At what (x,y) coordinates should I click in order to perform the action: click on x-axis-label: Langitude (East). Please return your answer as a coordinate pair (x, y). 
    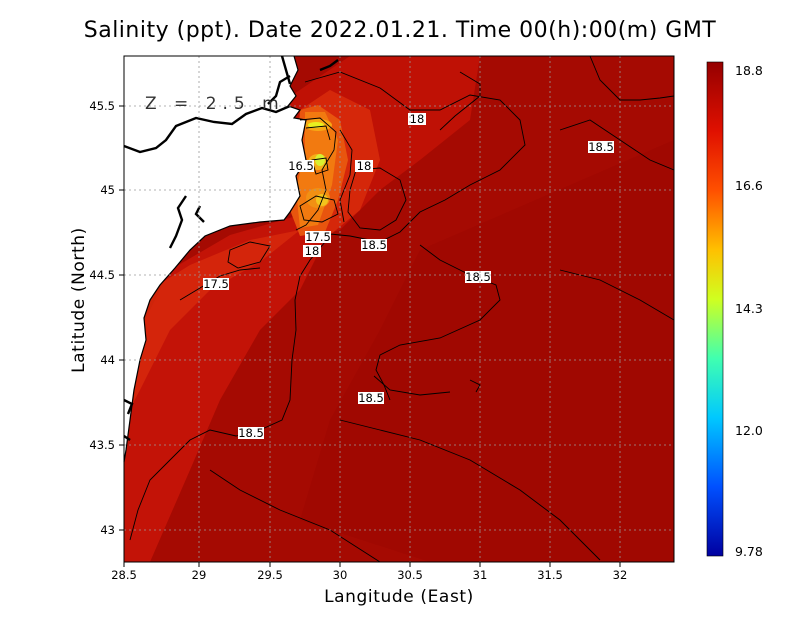
    Looking at the image, I should click on (399, 597).